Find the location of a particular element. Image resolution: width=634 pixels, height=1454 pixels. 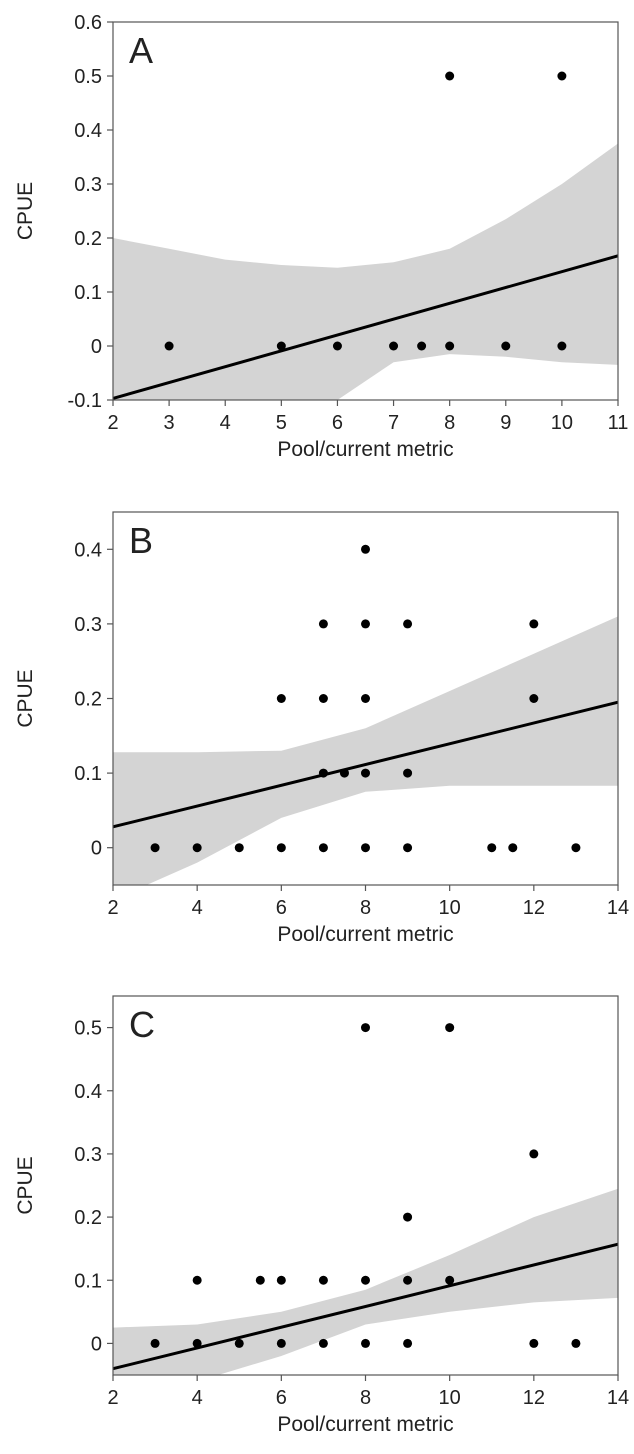

panel-letter: A is located at coordinates (141, 50).